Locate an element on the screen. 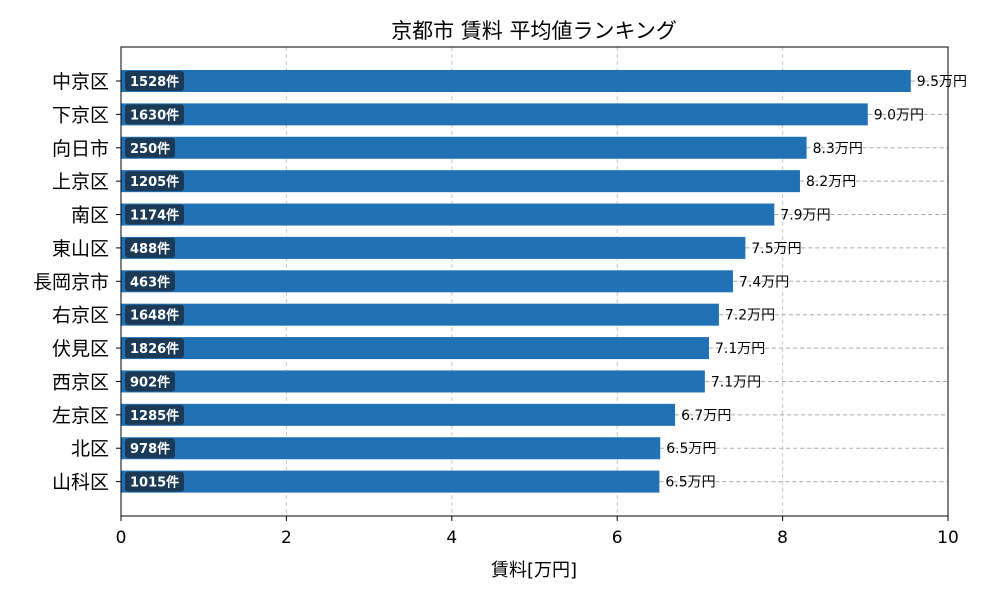  value-label: 7.5万円 is located at coordinates (776, 249).